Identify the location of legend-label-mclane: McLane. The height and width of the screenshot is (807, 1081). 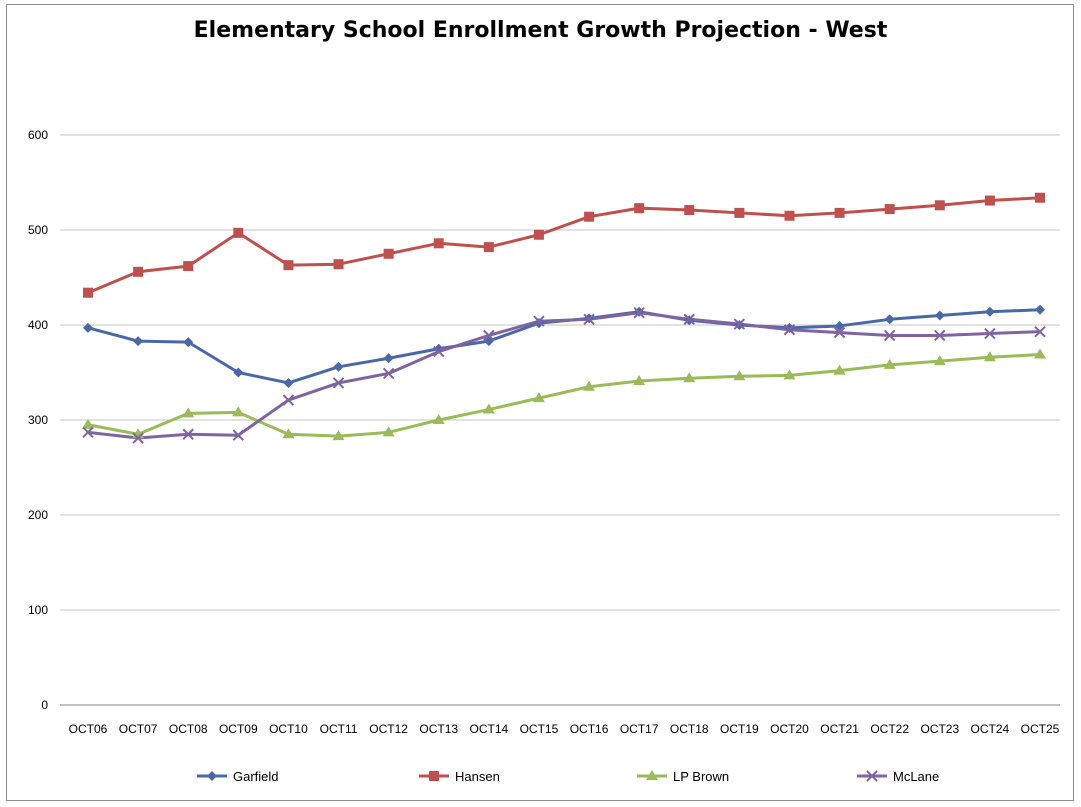
(916, 776).